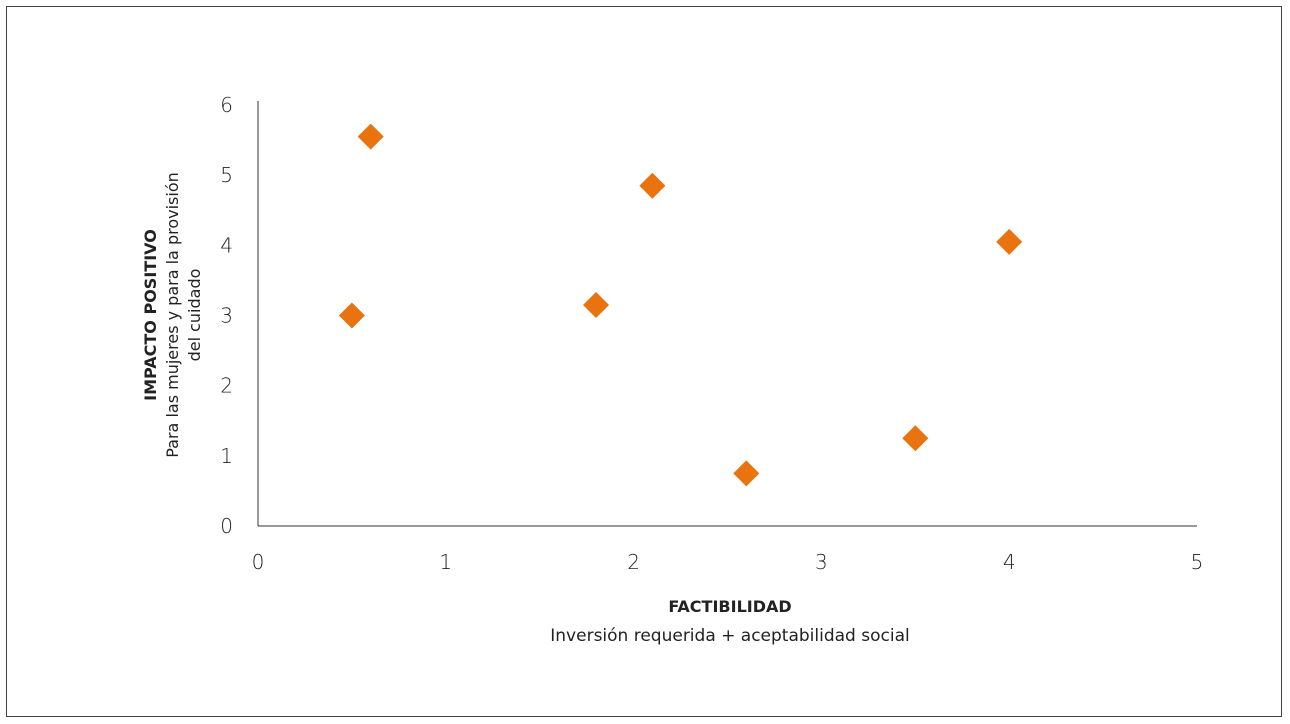  I want to click on x-tick-label: 2, so click(633, 562).